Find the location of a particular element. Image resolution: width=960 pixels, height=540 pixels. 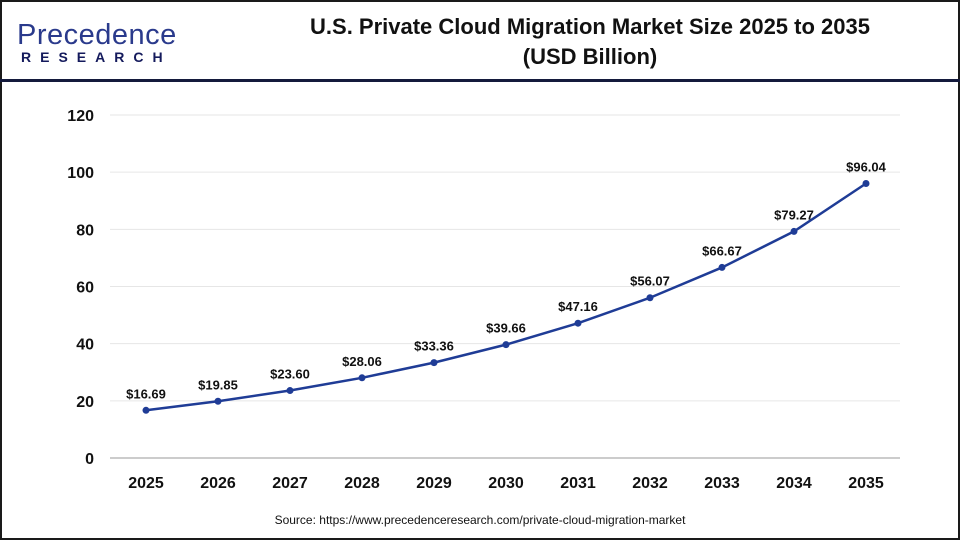

data-label: $96.04 is located at coordinates (866, 166).